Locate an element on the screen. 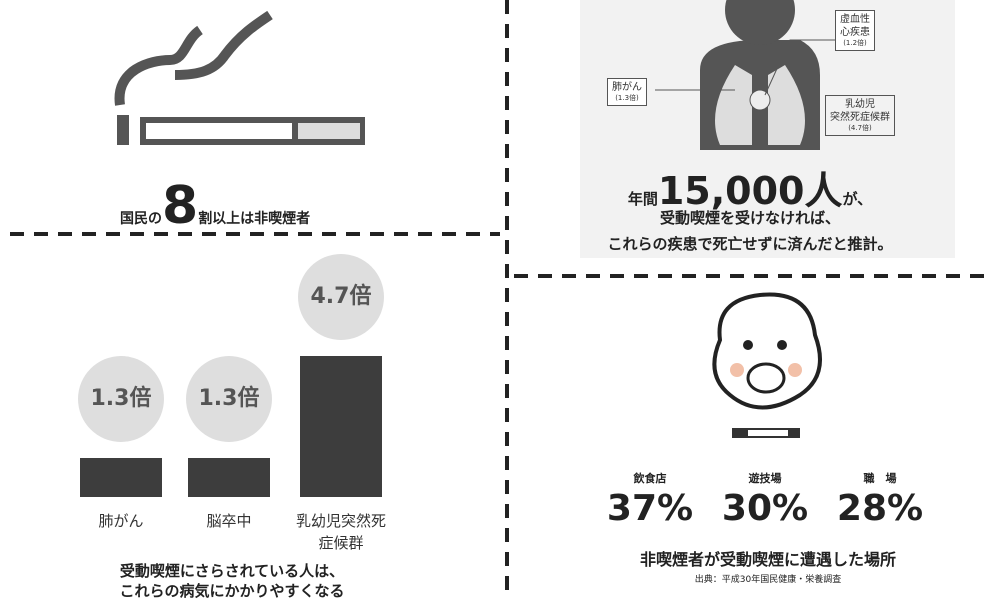 The width and height of the screenshot is (992, 603). chart-caption: 受動喫煙にさらされている人は、 is located at coordinates (232, 571).